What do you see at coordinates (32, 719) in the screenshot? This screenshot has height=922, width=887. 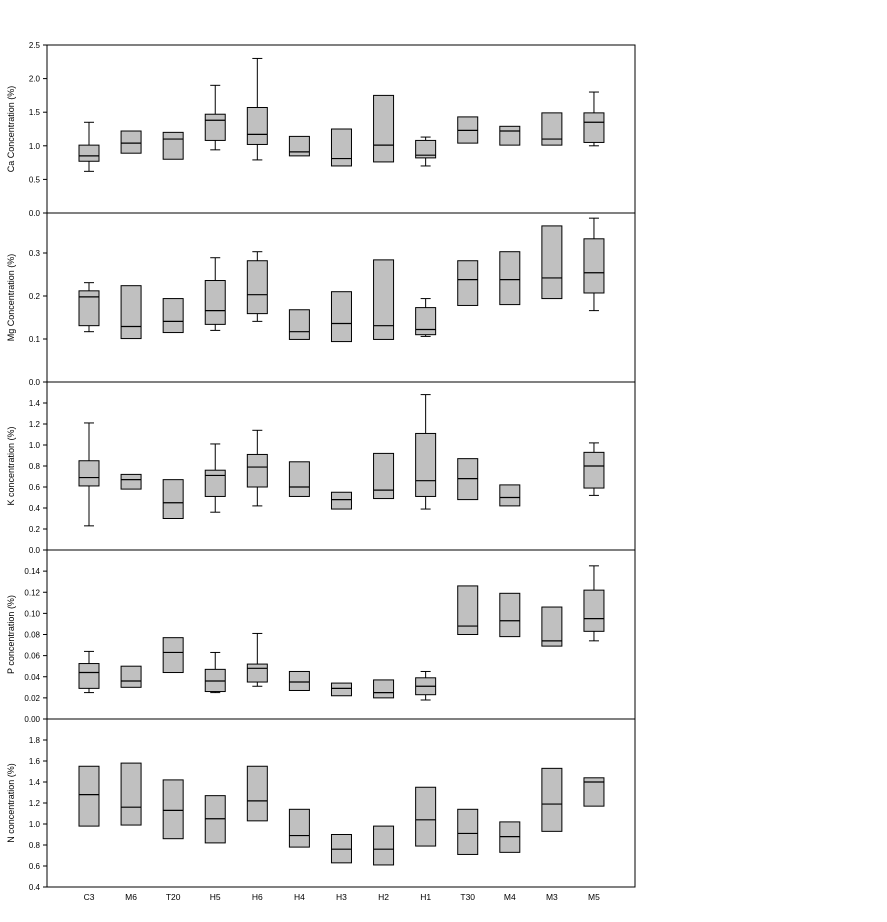 I see `y-tick-label: 0.00` at bounding box center [32, 719].